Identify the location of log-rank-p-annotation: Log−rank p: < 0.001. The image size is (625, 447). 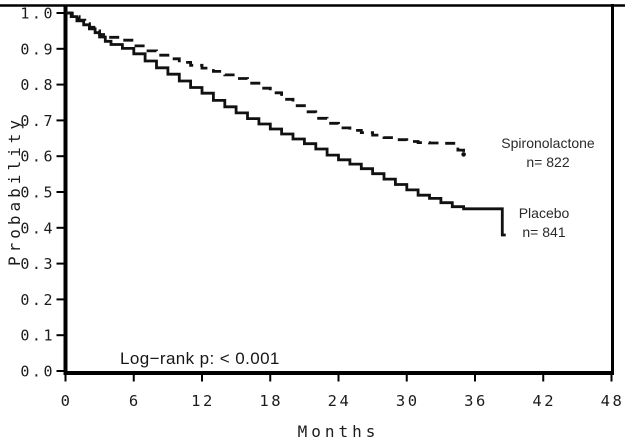
(200, 358).